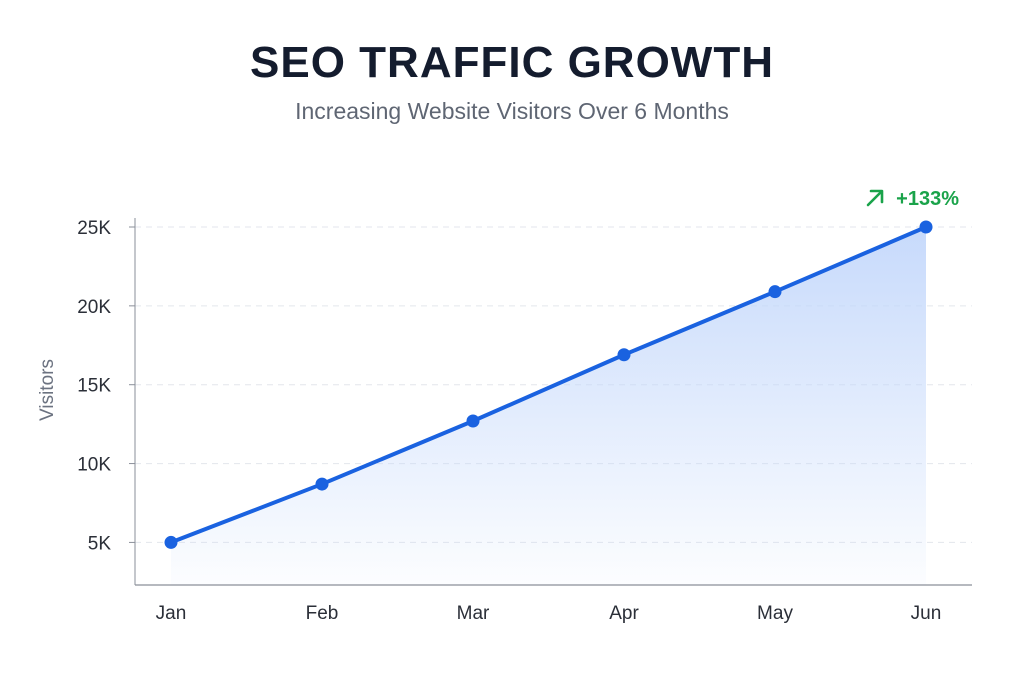 The width and height of the screenshot is (1024, 683). I want to click on x-tick-label: Apr, so click(624, 613).